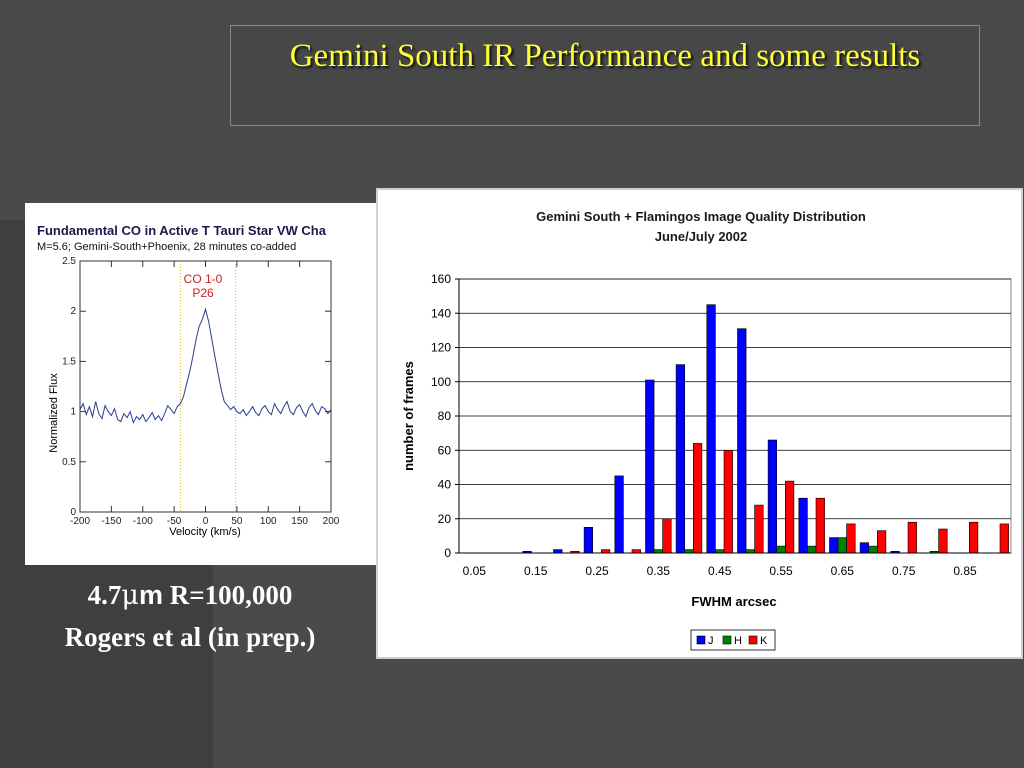 The height and width of the screenshot is (768, 1024). Describe the element at coordinates (659, 571) in the screenshot. I see `iq-x-tick-label: 0.35` at that location.